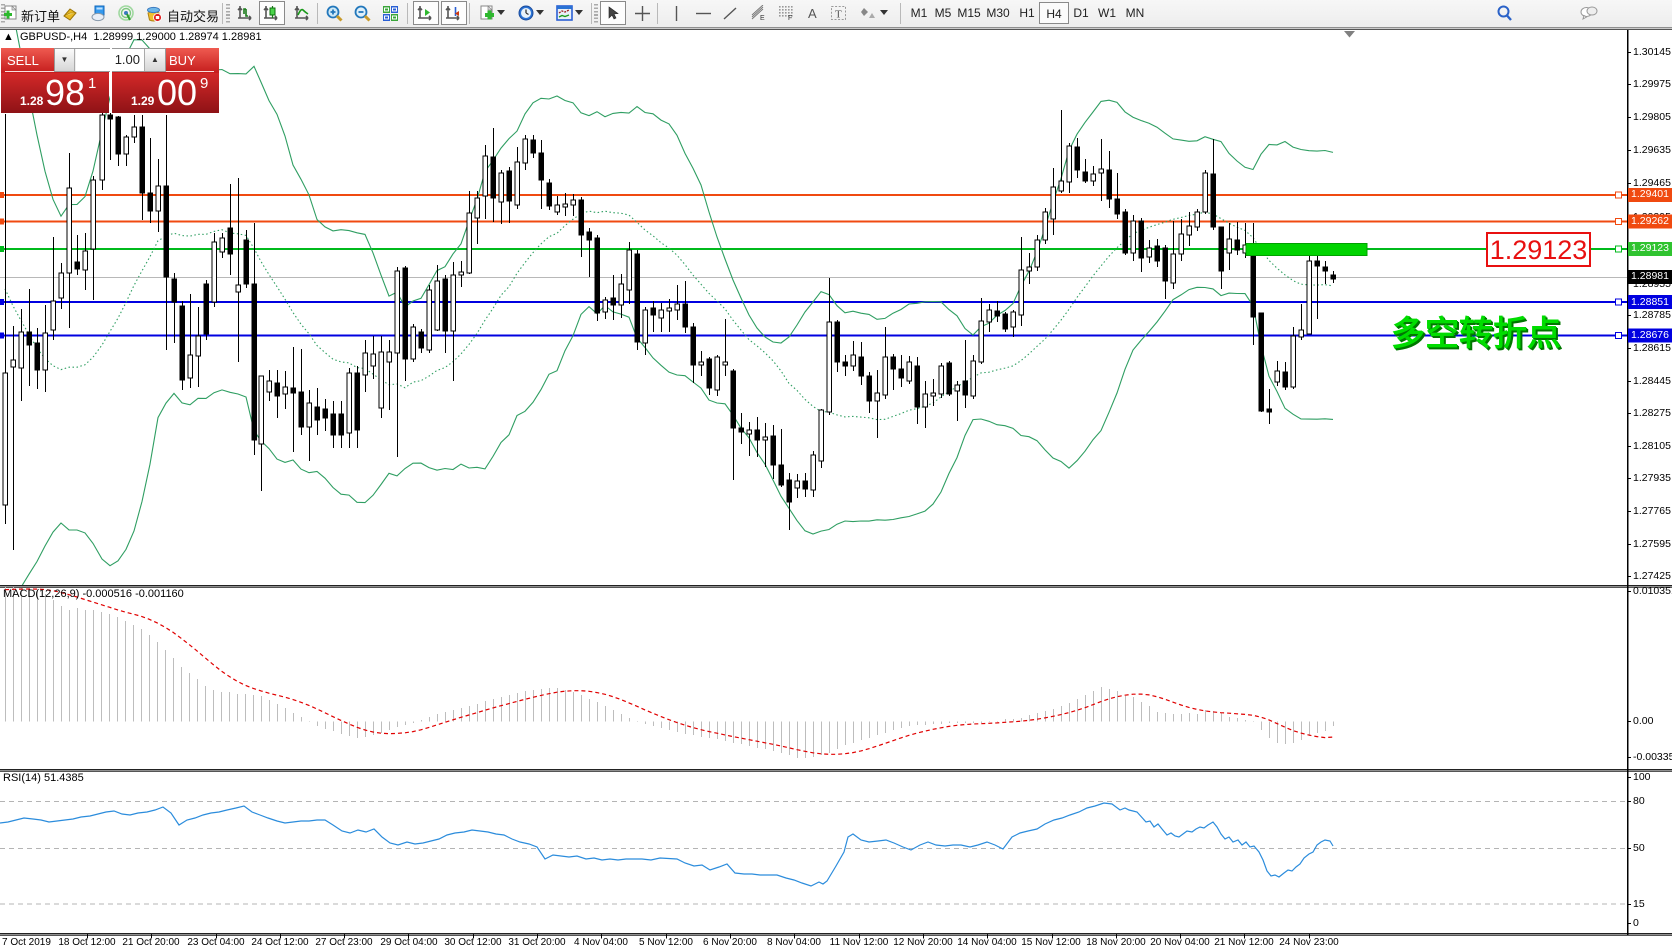  What do you see at coordinates (838, 15) in the screenshot?
I see `svg-text: T` at bounding box center [838, 15].